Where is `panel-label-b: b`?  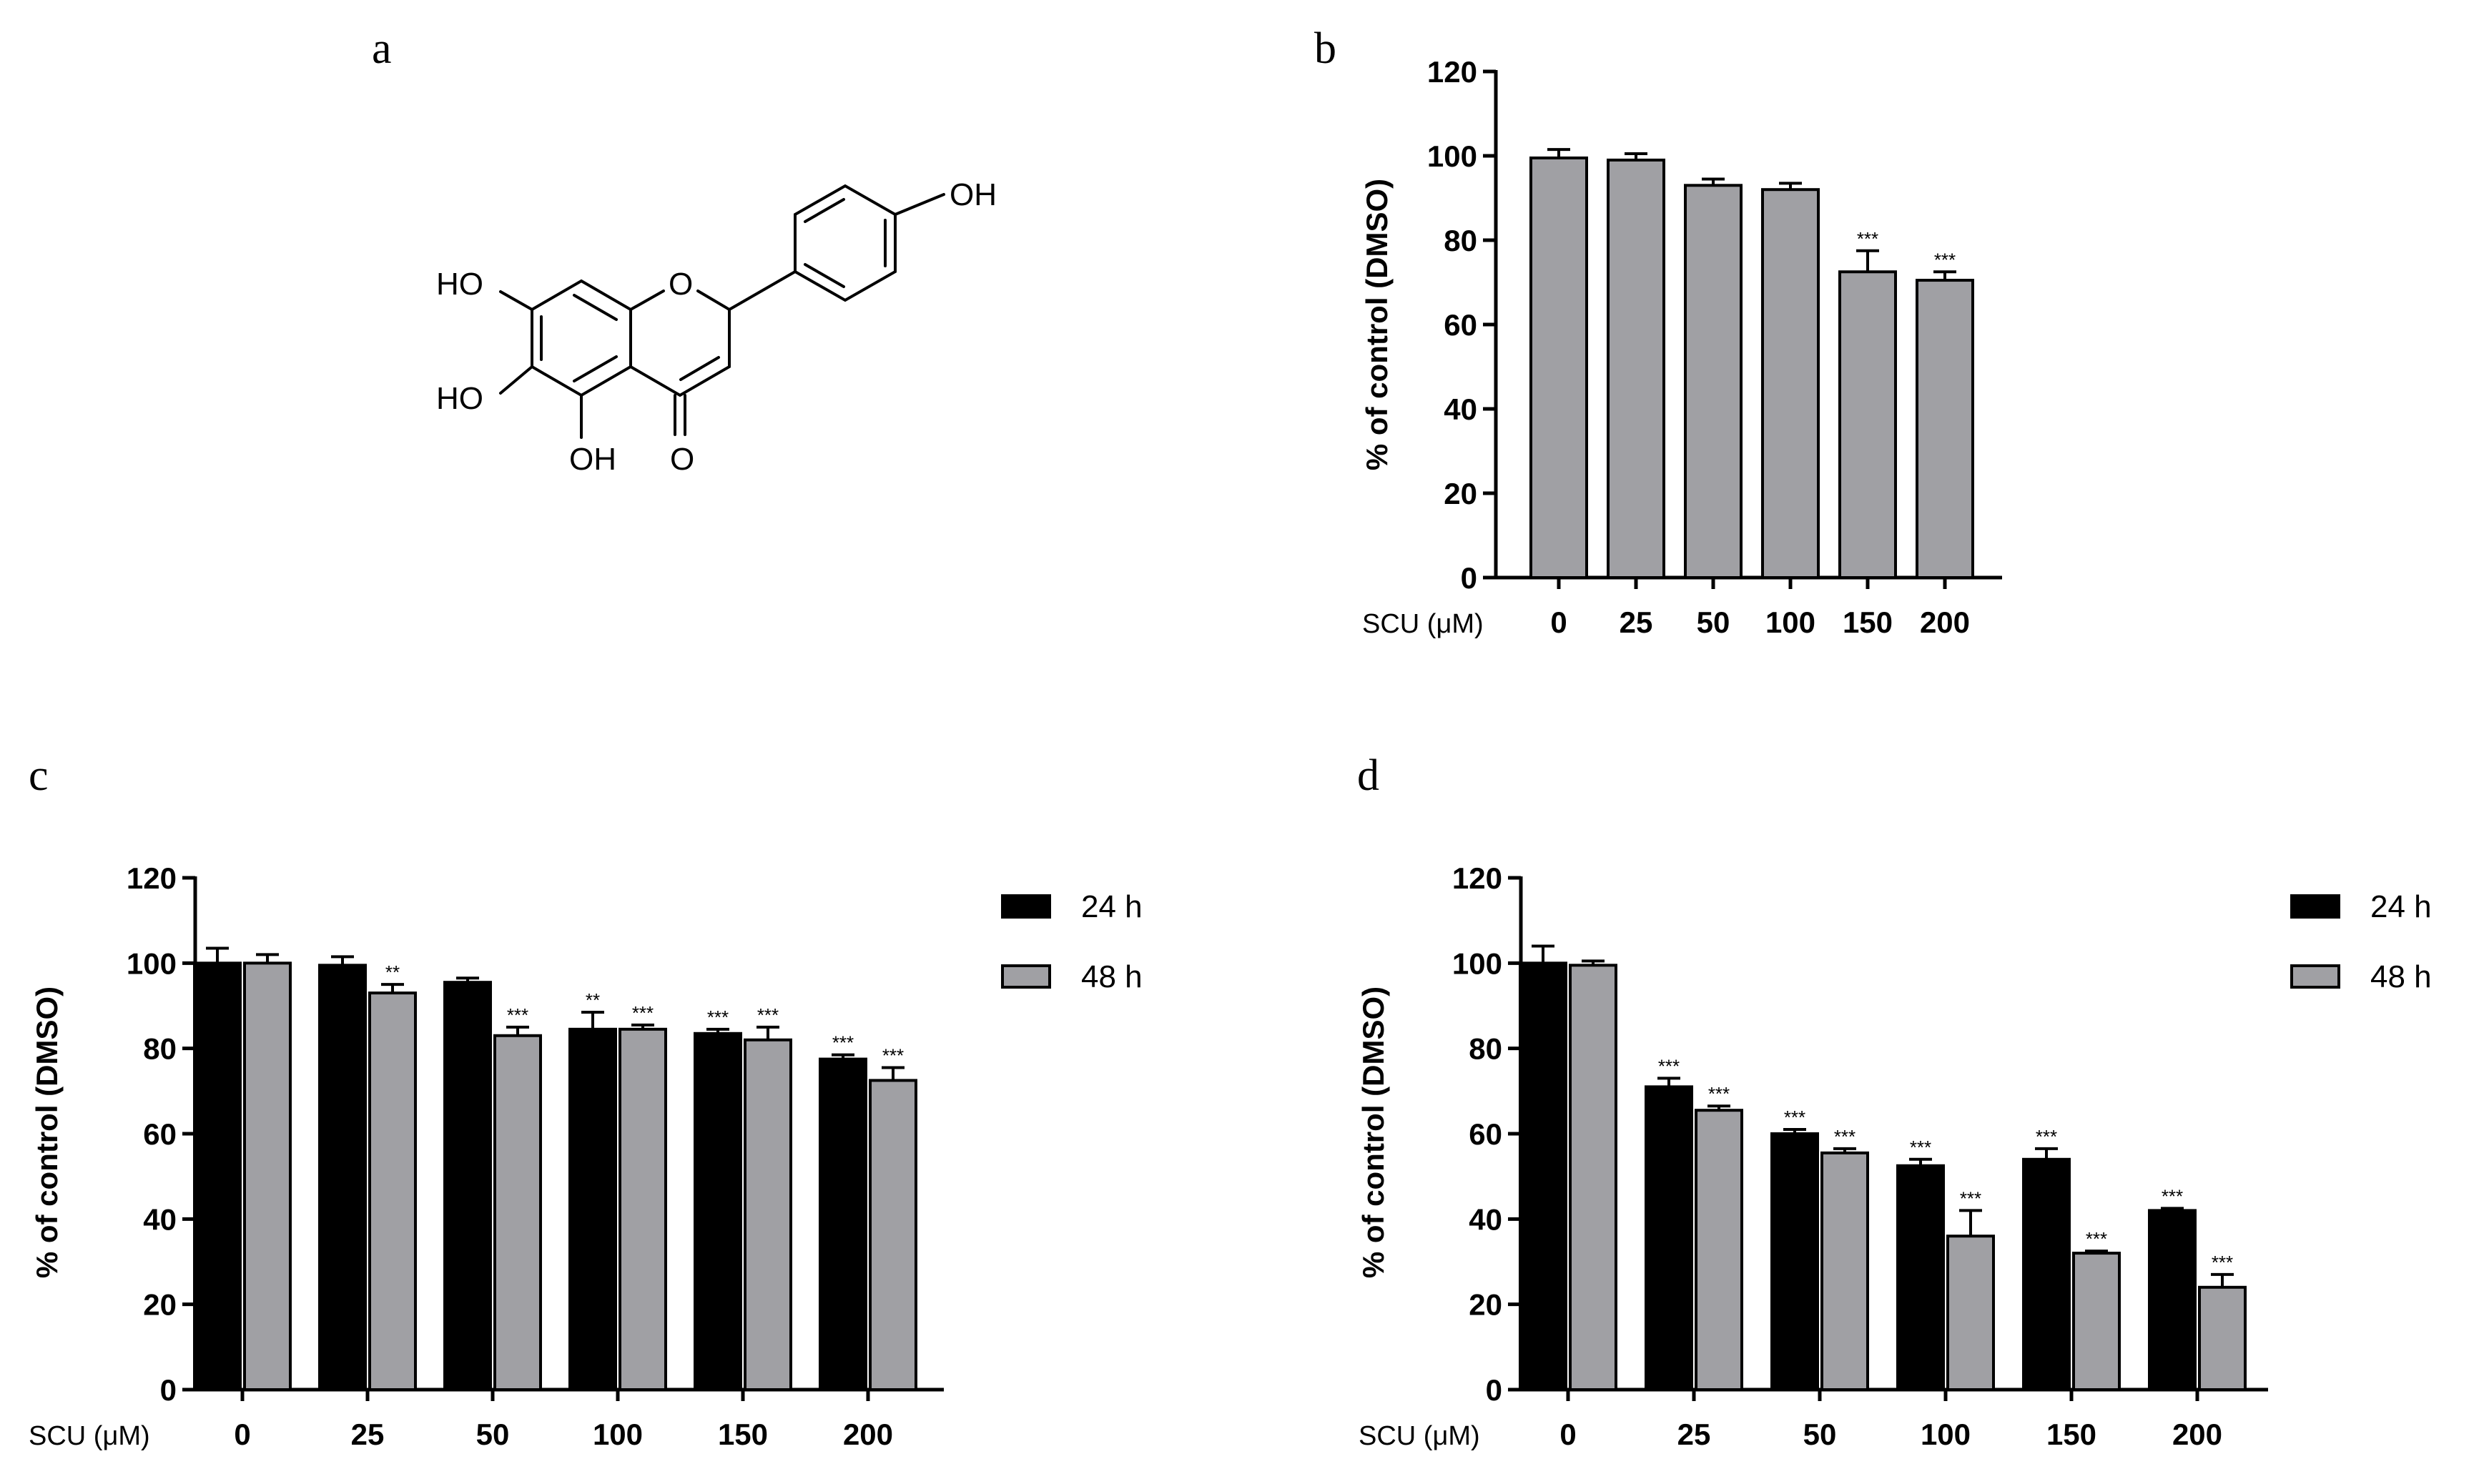
panel-label-b: b is located at coordinates (1325, 48).